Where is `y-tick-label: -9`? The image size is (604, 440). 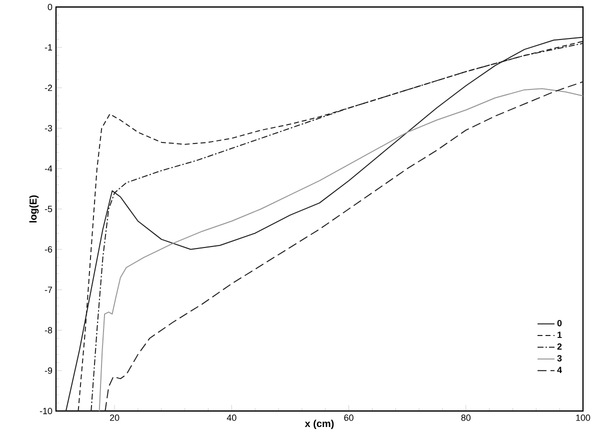 y-tick-label: -9 is located at coordinates (48, 370).